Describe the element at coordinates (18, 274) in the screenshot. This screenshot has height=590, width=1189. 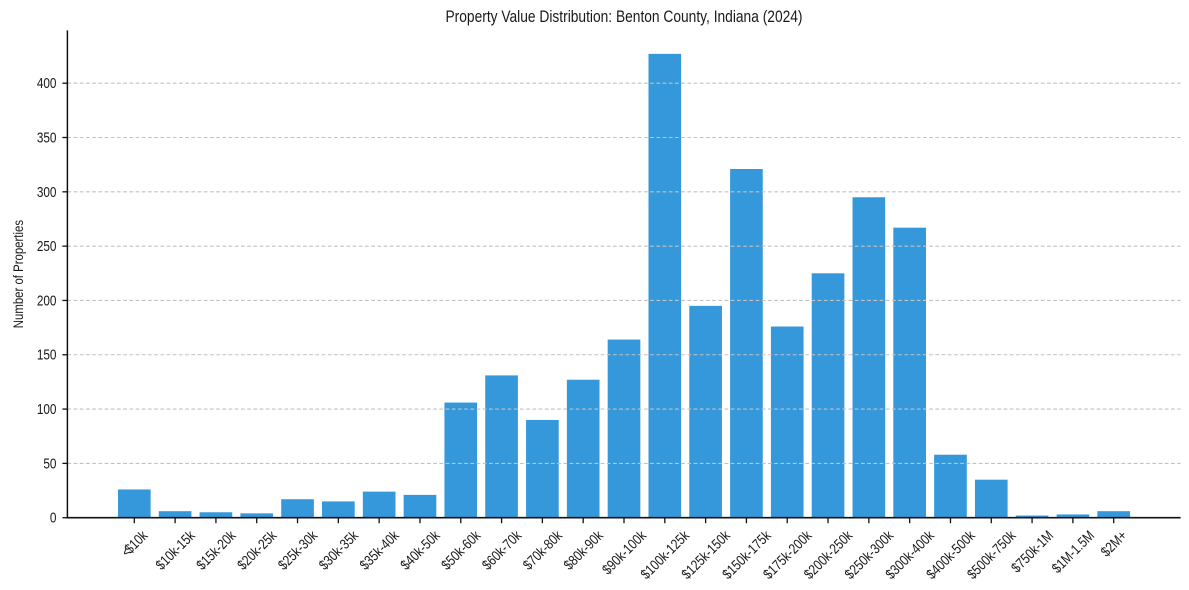
I see `svg-text: Number of Properties` at that location.